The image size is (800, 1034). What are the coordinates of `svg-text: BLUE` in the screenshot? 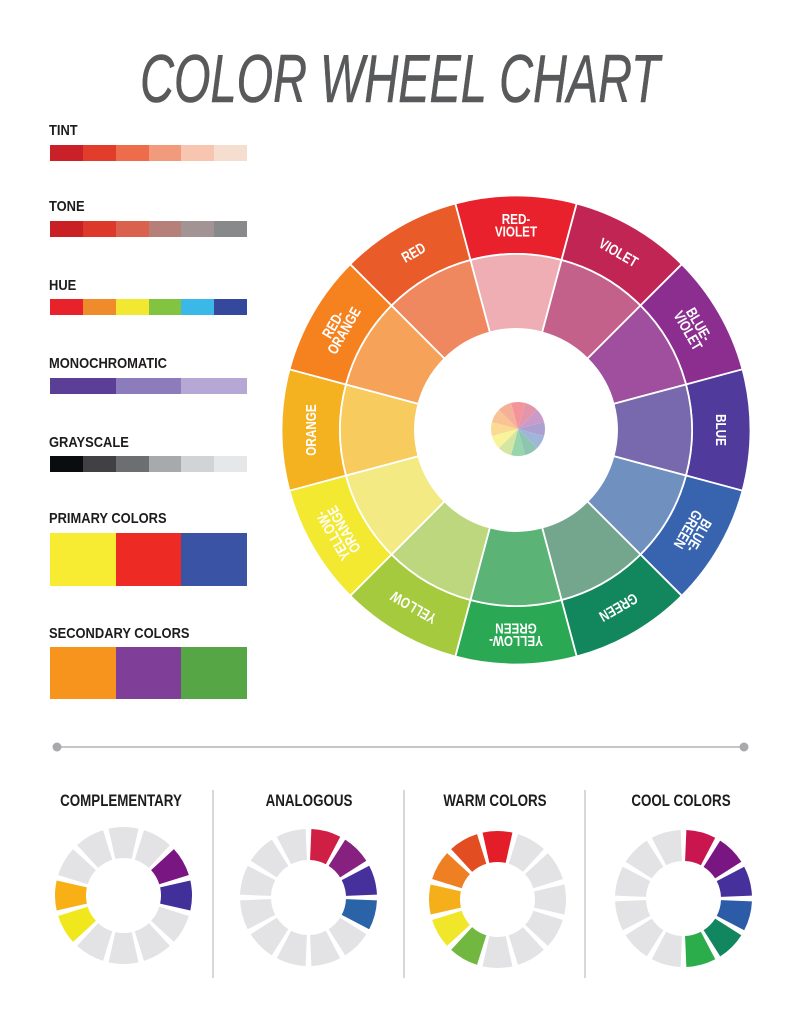 It's located at (719, 430).